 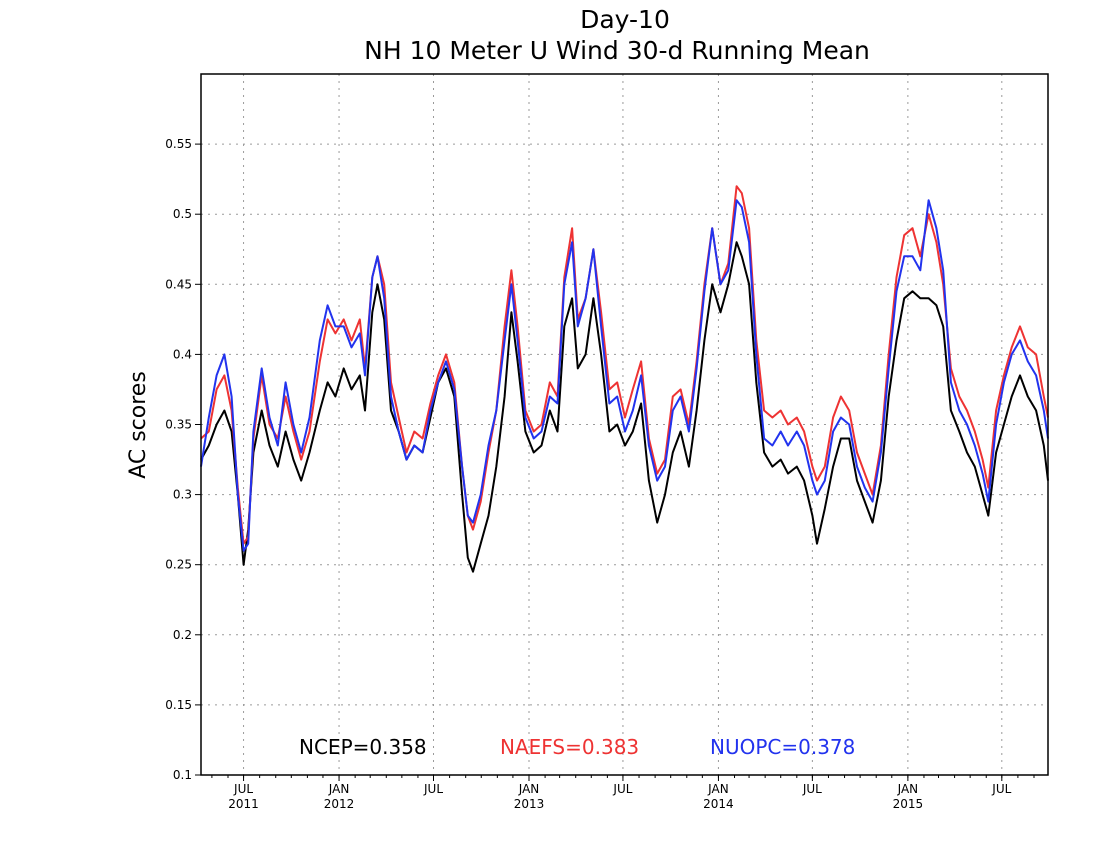 What do you see at coordinates (243, 804) in the screenshot?
I see `x-tick-year: 2011` at bounding box center [243, 804].